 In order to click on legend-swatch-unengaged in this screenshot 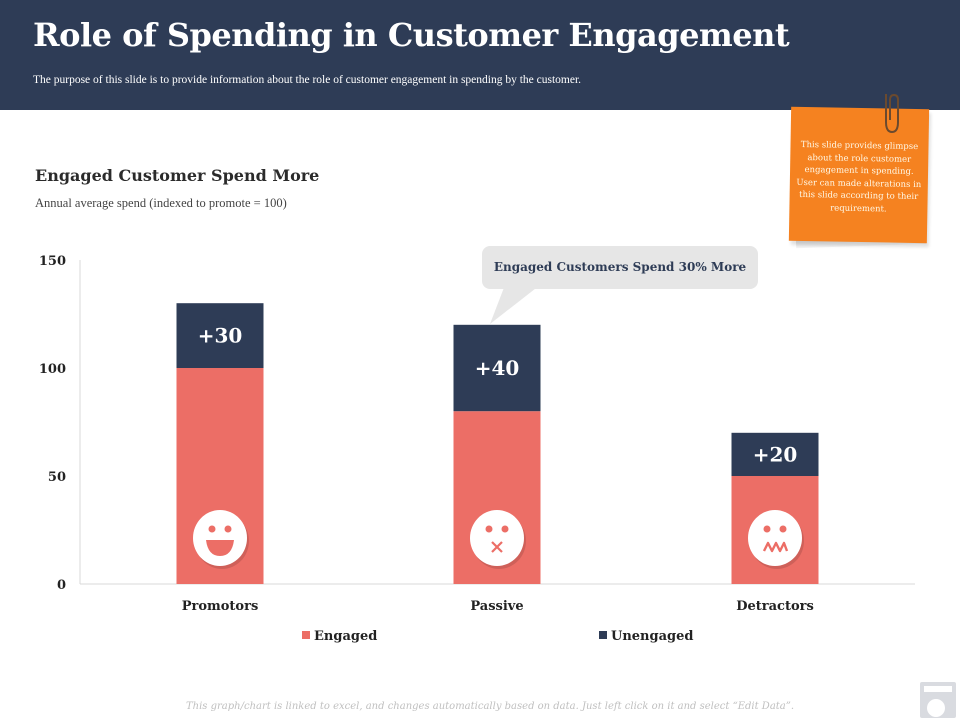, I will do `click(603, 635)`.